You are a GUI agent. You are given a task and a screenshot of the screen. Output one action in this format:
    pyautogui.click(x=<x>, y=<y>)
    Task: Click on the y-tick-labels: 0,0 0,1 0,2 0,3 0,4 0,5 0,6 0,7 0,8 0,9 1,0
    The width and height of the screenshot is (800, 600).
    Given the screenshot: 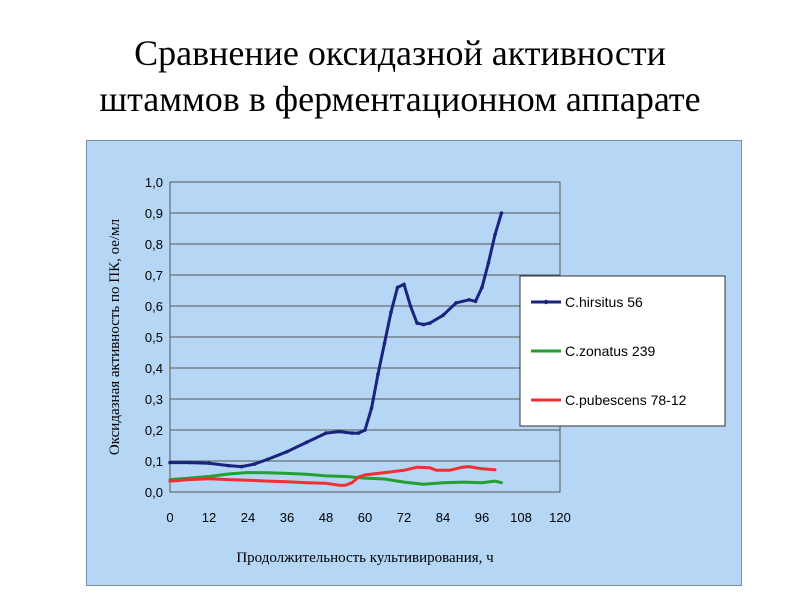 What is the action you would take?
    pyautogui.click(x=154, y=337)
    